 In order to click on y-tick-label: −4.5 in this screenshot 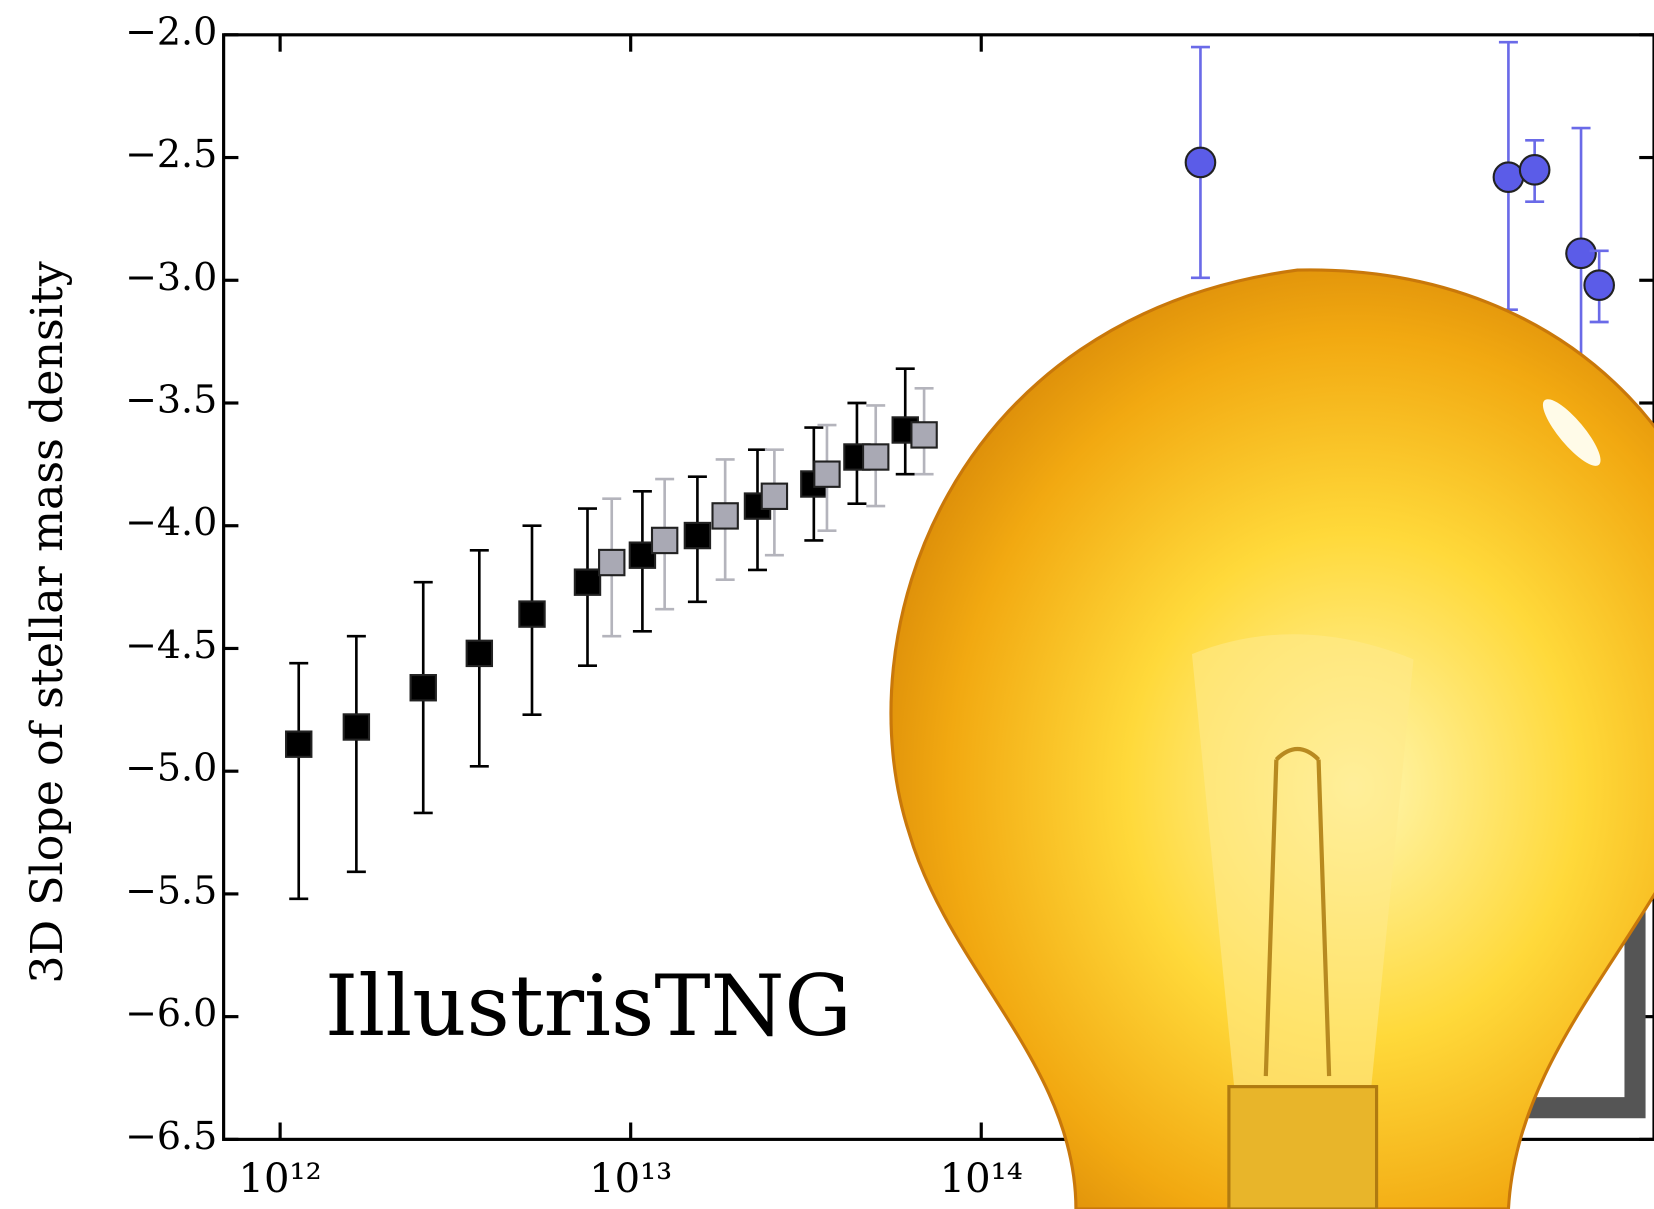, I will do `click(171, 645)`.